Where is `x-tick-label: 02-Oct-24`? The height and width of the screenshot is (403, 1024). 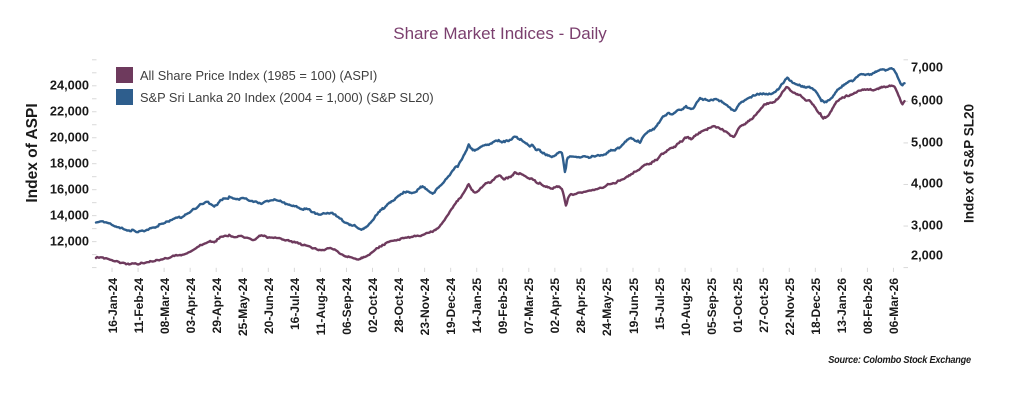 x-tick-label: 02-Oct-24 is located at coordinates (373, 305).